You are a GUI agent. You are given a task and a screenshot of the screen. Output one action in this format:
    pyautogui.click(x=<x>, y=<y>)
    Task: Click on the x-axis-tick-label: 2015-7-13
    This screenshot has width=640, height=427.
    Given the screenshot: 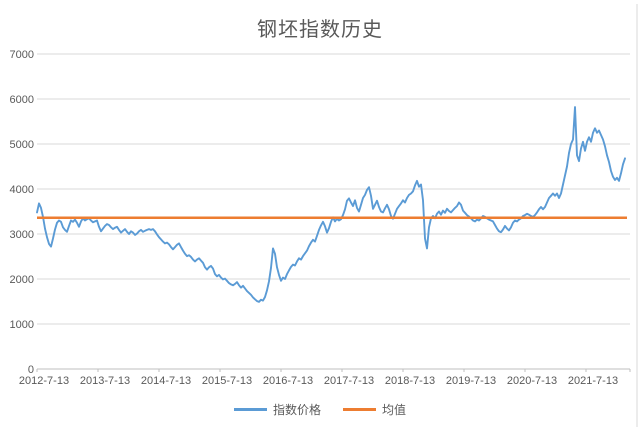 What is the action you would take?
    pyautogui.click(x=227, y=381)
    